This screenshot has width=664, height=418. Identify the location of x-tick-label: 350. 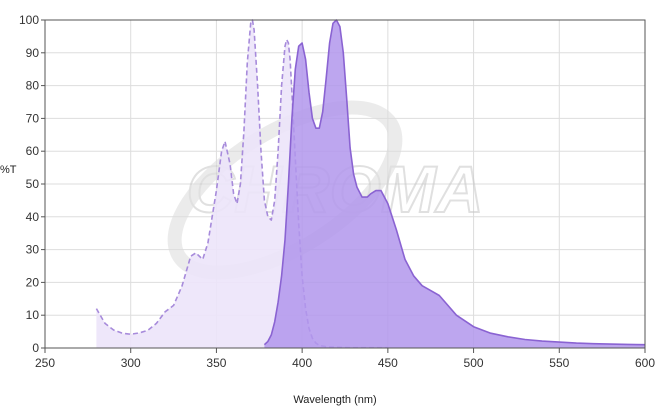
(216, 363).